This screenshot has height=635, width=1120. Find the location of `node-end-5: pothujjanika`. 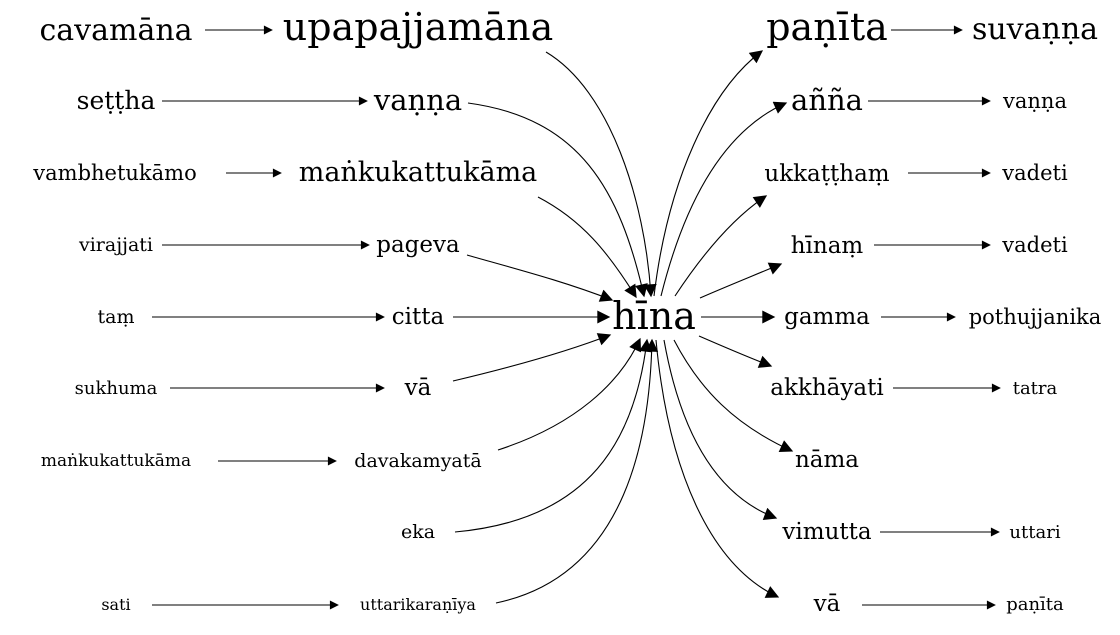

node-end-5: pothujjanika is located at coordinates (1035, 317).